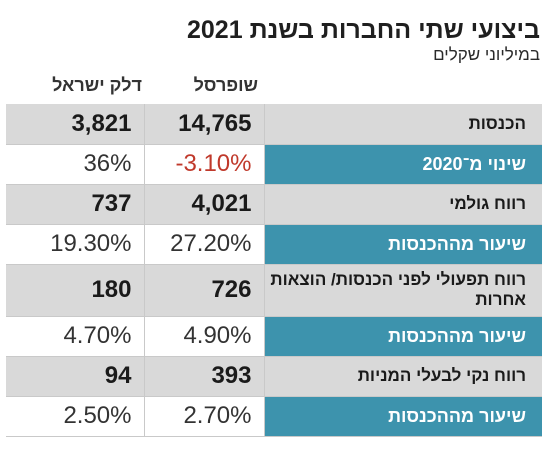 This screenshot has height=468, width=550. What do you see at coordinates (204, 416) in the screenshot?
I see `cell-shufersal-value: 2.70%` at bounding box center [204, 416].